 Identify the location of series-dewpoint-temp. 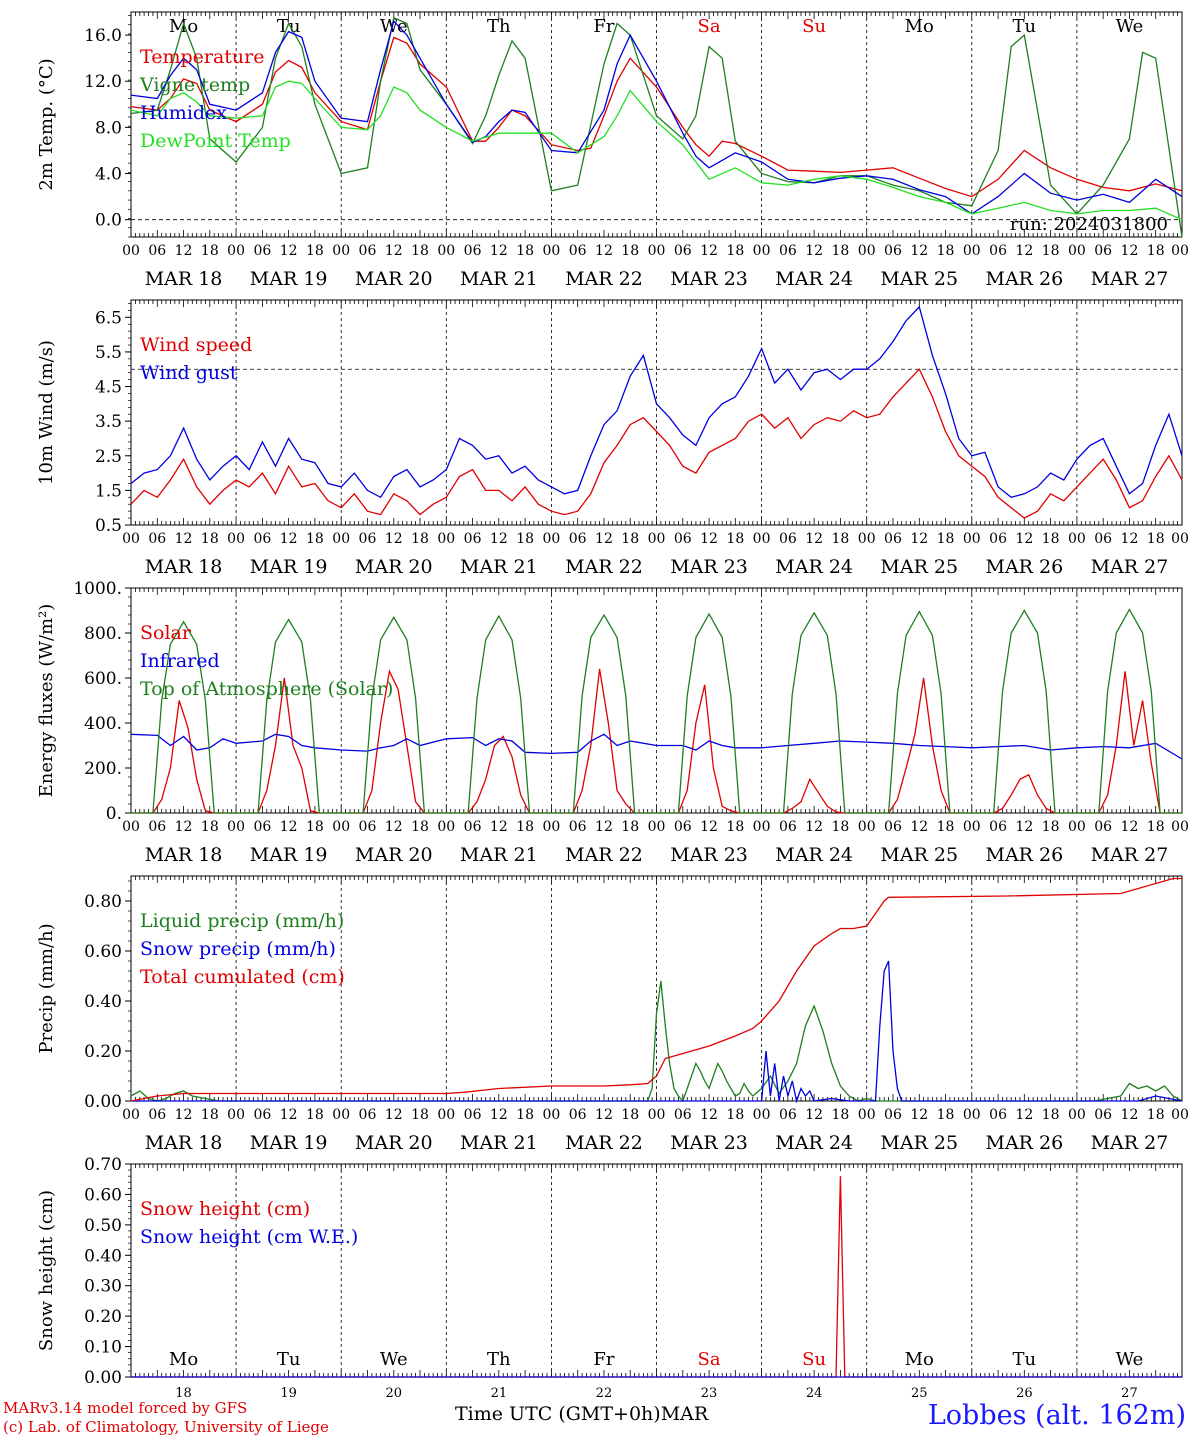
(656, 150).